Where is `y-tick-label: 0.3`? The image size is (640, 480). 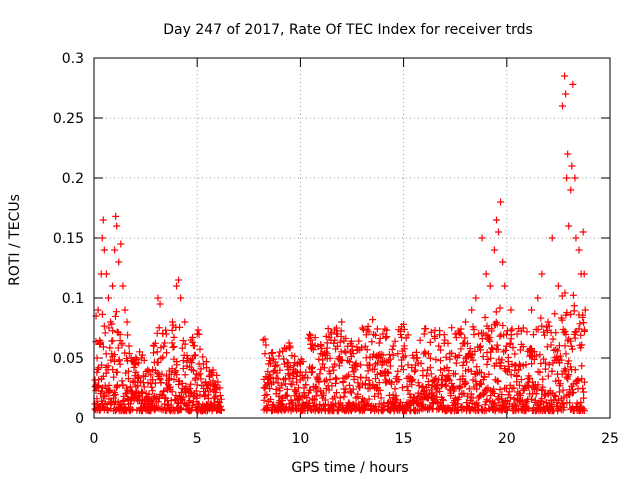
y-tick-label: 0.3 is located at coordinates (73, 59).